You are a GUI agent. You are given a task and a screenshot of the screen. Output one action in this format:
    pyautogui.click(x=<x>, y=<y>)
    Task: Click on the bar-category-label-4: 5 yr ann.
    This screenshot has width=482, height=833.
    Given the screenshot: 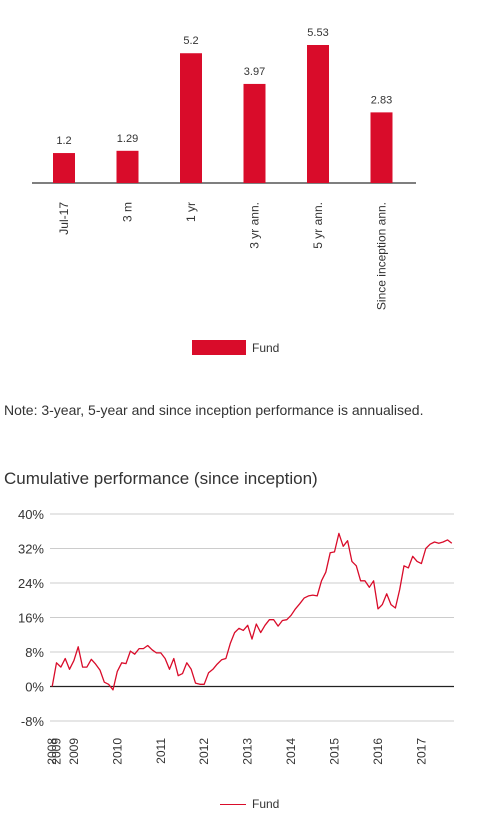 What is the action you would take?
    pyautogui.click(x=318, y=225)
    